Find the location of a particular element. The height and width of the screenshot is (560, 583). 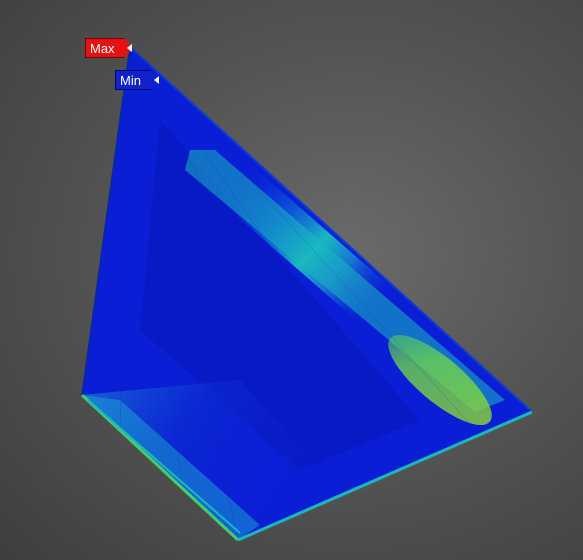

max-probe-label: Max is located at coordinates (109, 48).